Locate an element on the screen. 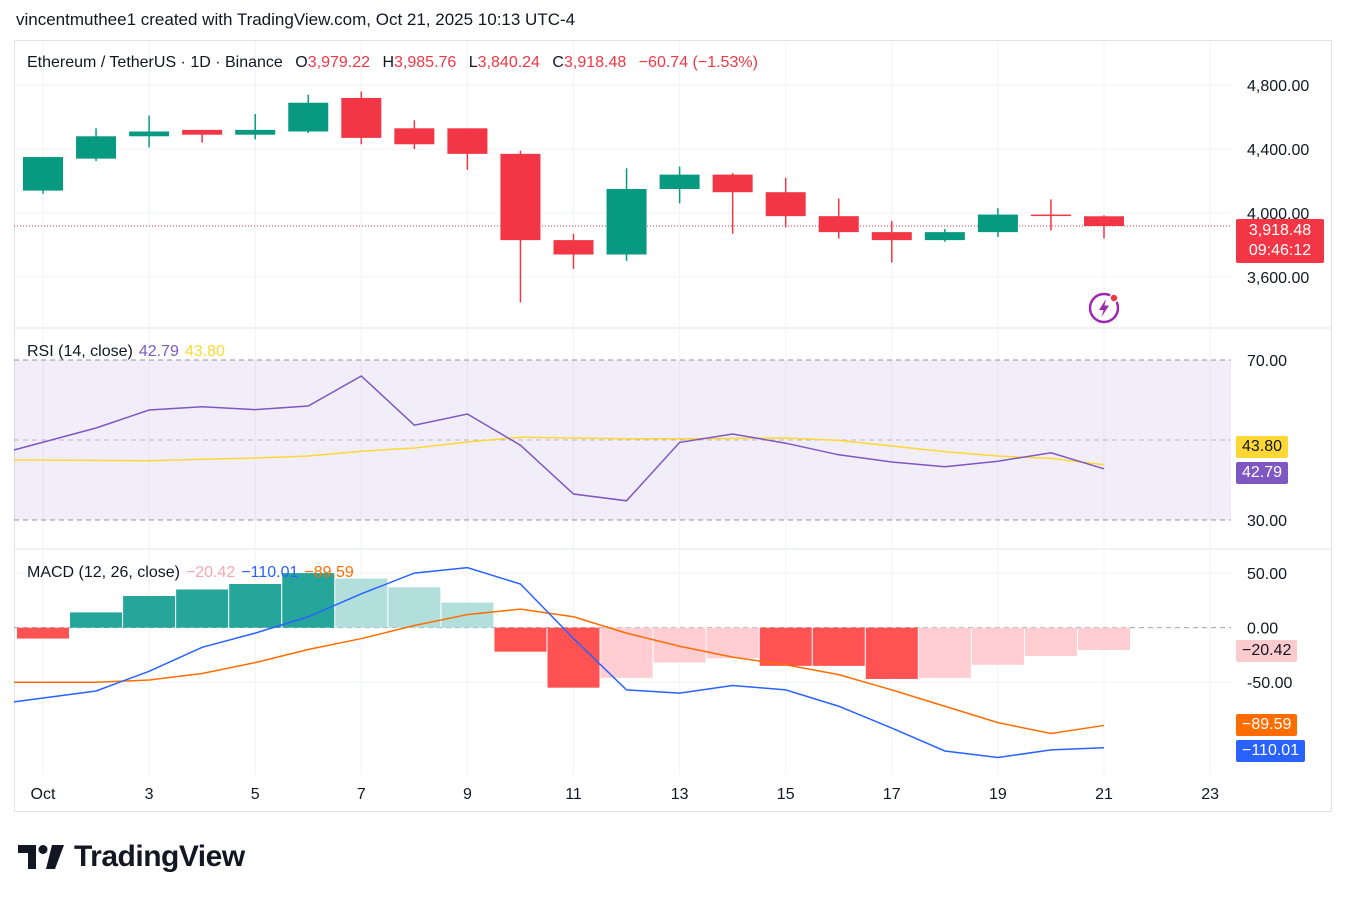 The width and height of the screenshot is (1347, 903). change-value: −60.74 (−1.53%) is located at coordinates (698, 62).